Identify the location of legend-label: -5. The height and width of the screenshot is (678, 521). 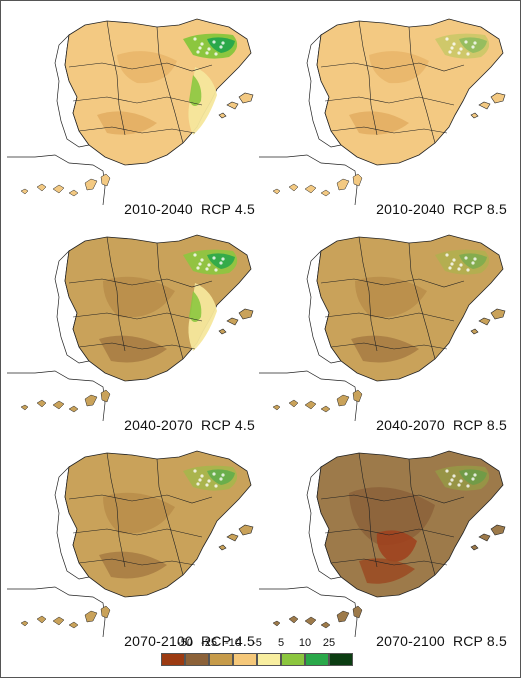
(257, 643).